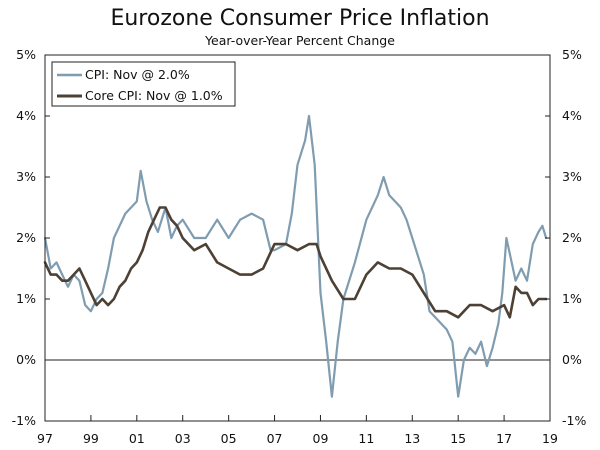  What do you see at coordinates (550, 438) in the screenshot?
I see `x-tick-label: 19` at bounding box center [550, 438].